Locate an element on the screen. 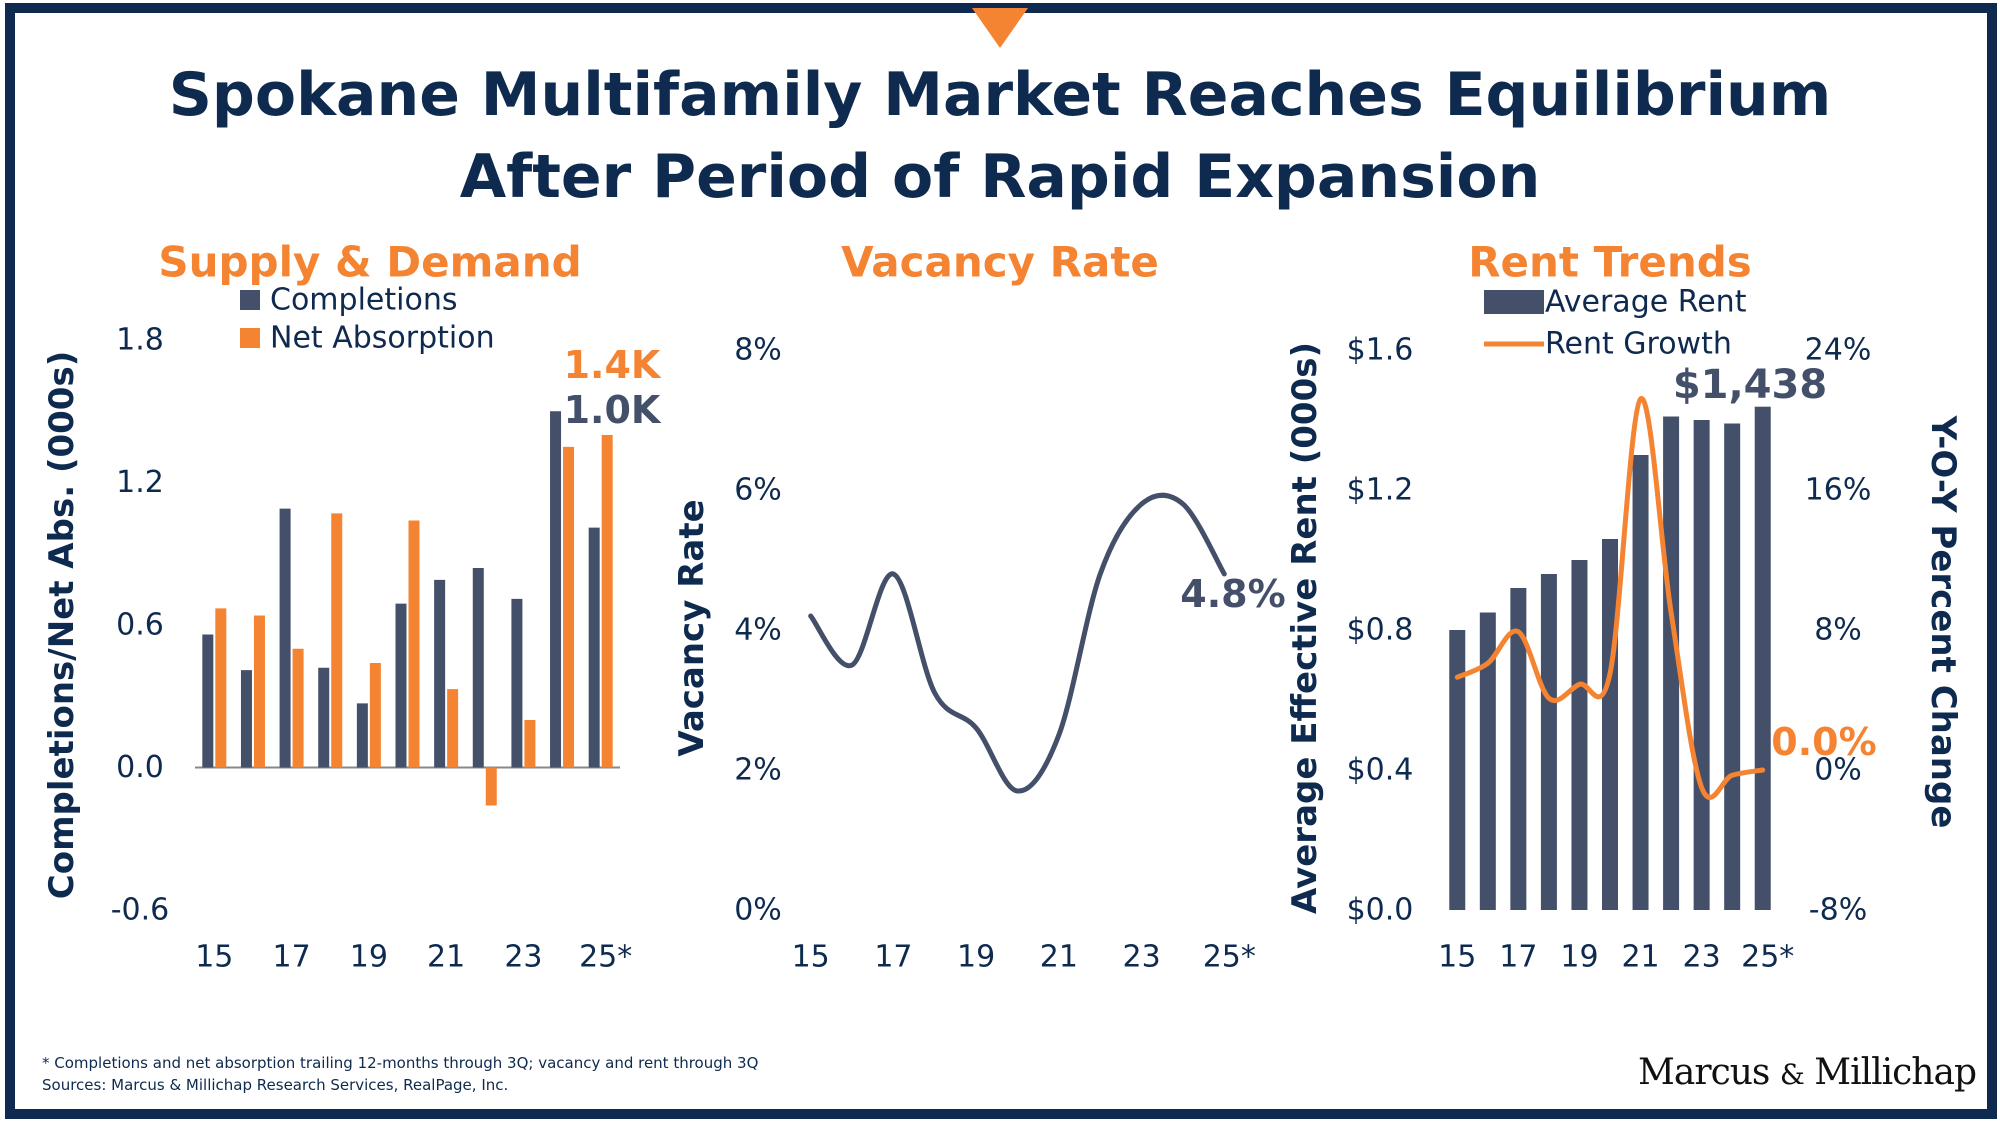 The width and height of the screenshot is (2000, 1126). chart1-legend-swatch-completions is located at coordinates (250, 300).